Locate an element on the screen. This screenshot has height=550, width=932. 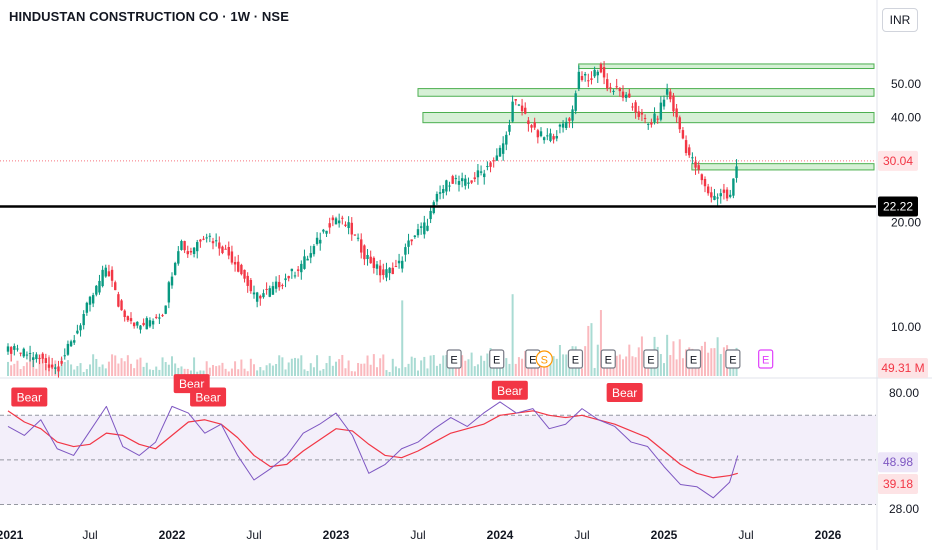
rsi-axis: 80.00 28.00 48.98 39.18 is located at coordinates (898, 451).